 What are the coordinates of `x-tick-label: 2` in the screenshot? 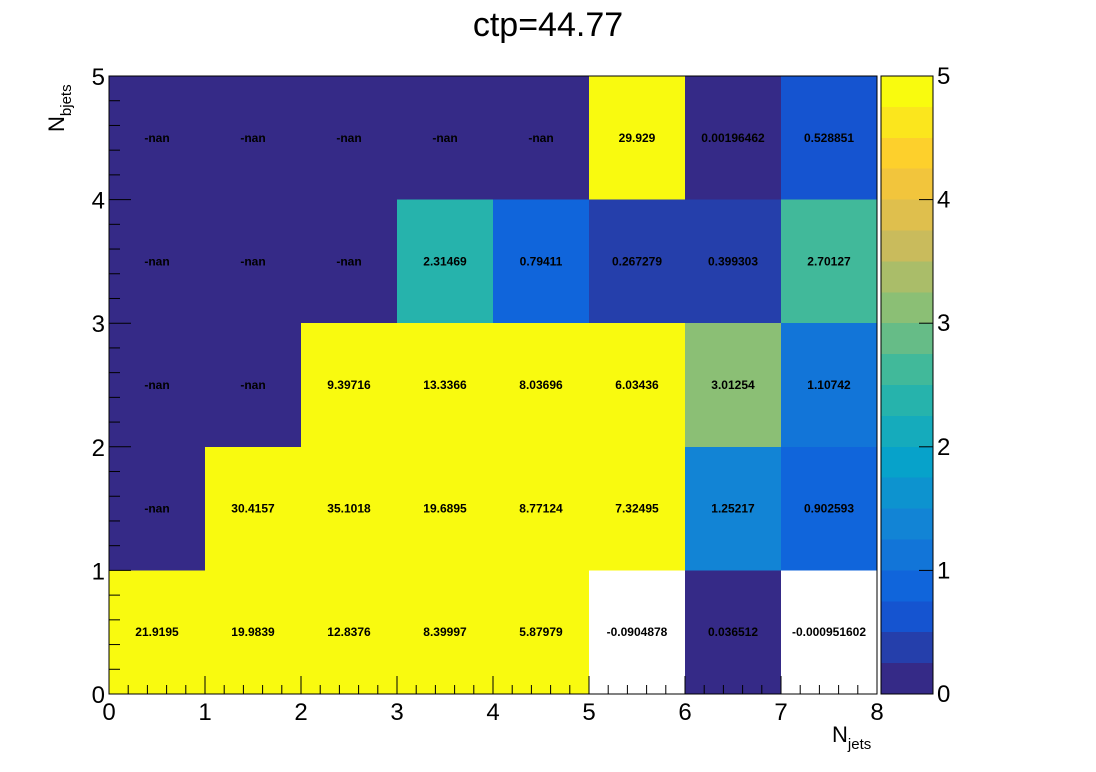 It's located at (300, 712).